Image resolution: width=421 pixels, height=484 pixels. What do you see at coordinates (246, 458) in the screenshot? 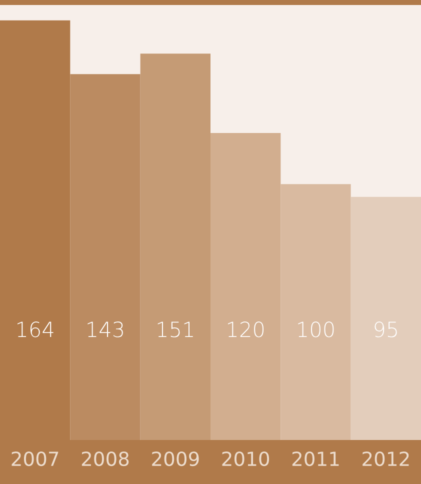
I see `x-tick-label: 2010` at bounding box center [246, 458].